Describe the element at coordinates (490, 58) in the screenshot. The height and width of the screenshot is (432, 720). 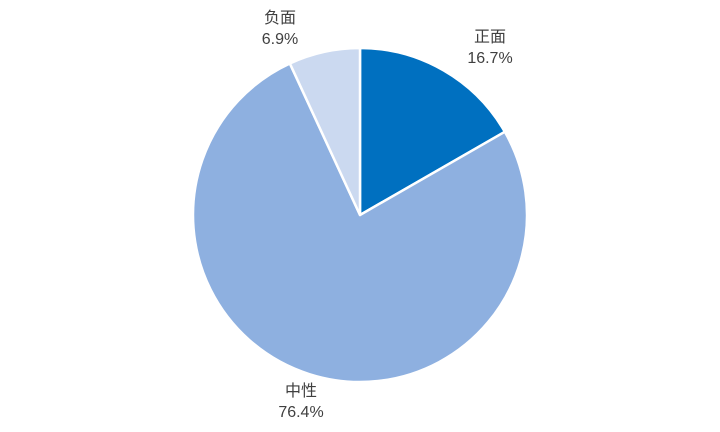
I see `slice-label-positive-pct: 16.7%` at that location.